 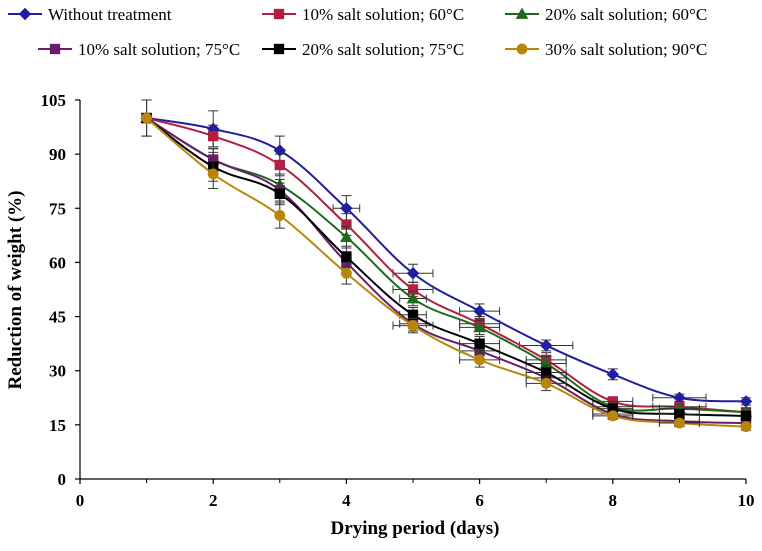 What do you see at coordinates (80, 500) in the screenshot?
I see `x-tick-label: 0` at bounding box center [80, 500].